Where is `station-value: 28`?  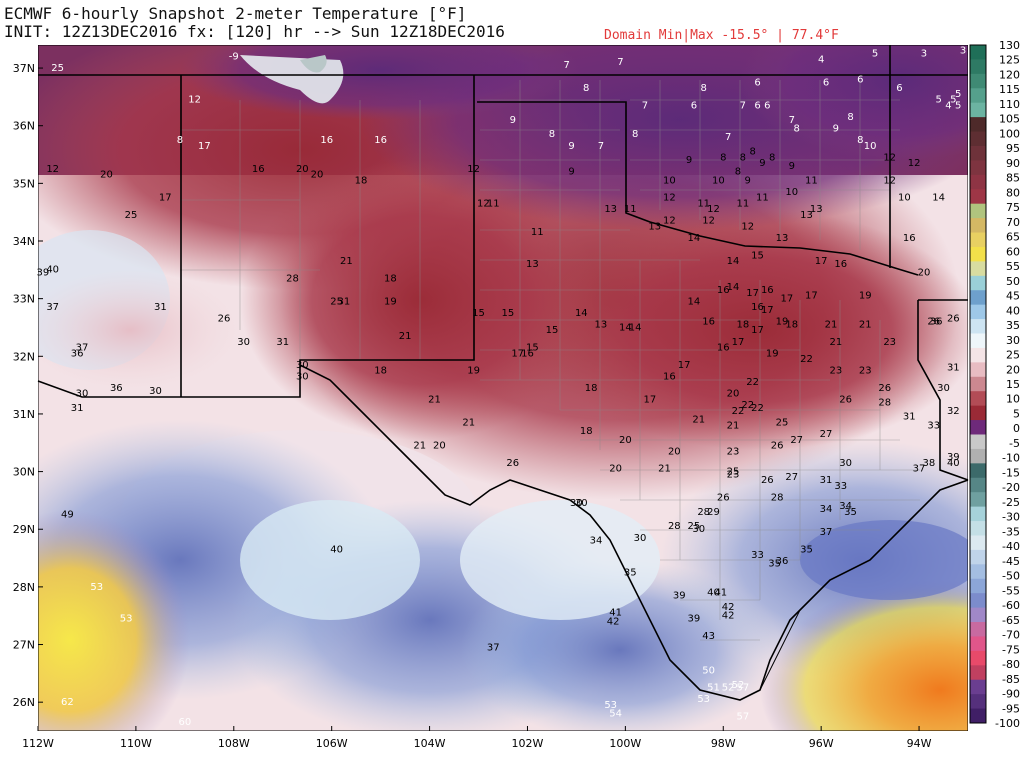
station-value: 28 is located at coordinates (292, 278).